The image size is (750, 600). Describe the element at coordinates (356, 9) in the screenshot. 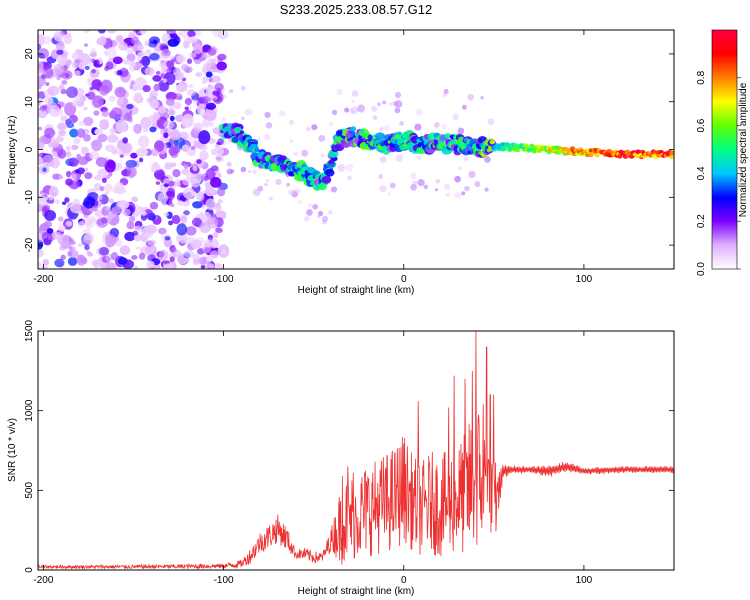

I see `figure-title: S233.2025.233.08.57.G12` at that location.